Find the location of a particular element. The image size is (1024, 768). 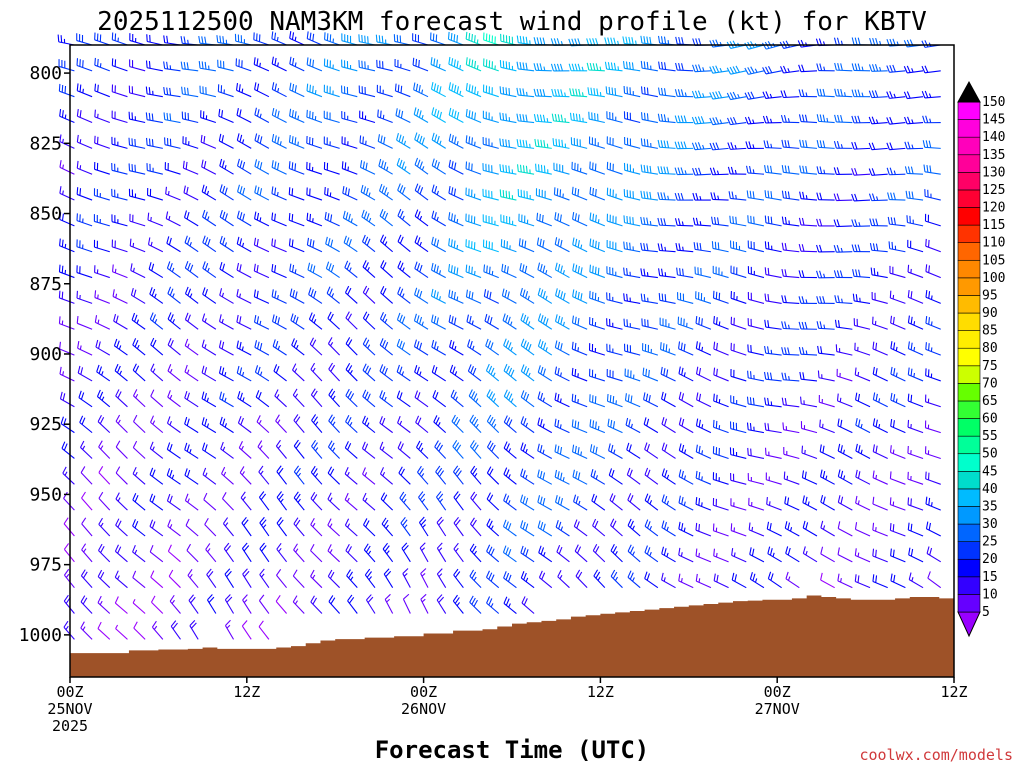

y-tick-label: 900 is located at coordinates (45, 354).